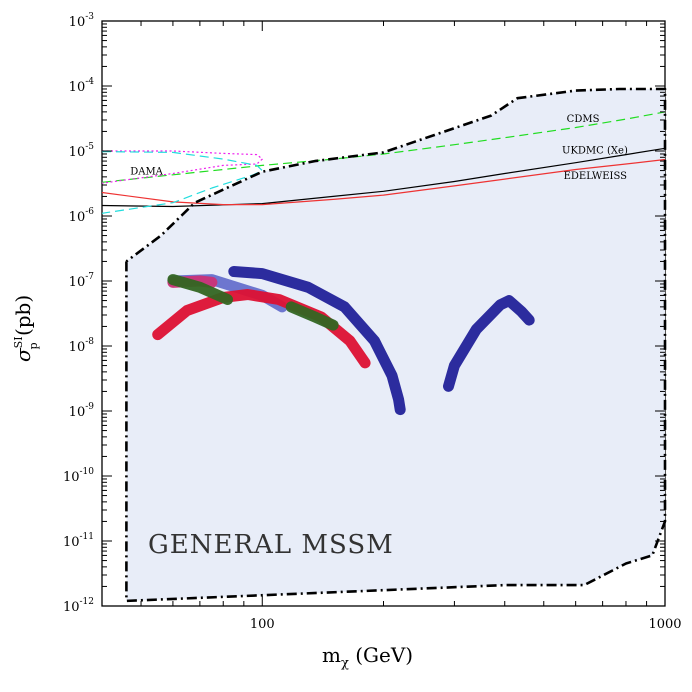  Describe the element at coordinates (489, 343) in the screenshot. I see `blue-right-band` at that location.